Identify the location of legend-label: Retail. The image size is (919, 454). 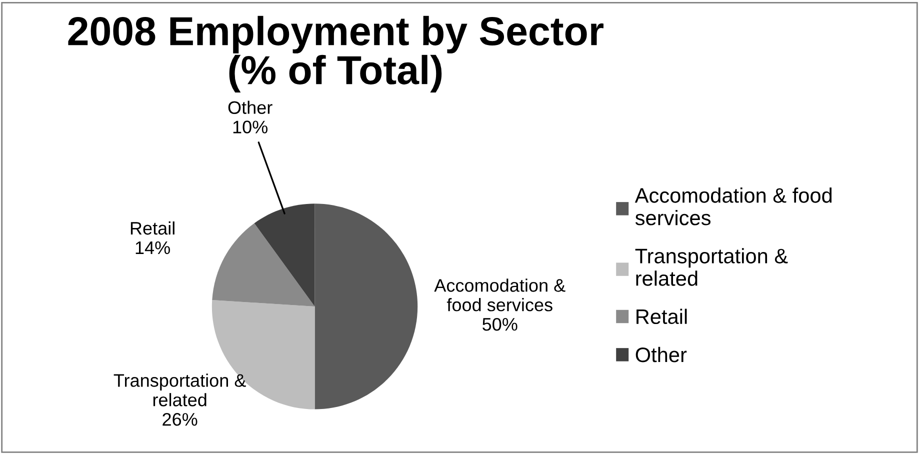
(661, 316).